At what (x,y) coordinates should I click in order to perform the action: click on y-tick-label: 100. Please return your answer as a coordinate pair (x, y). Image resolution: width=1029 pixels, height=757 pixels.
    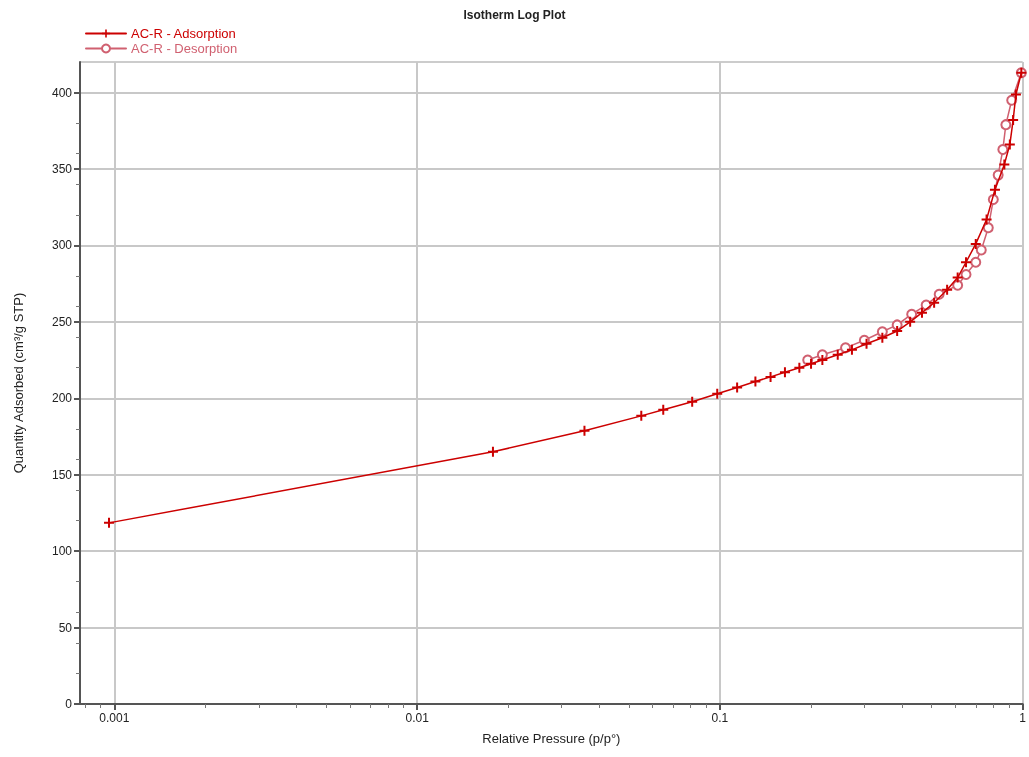
    Looking at the image, I should click on (62, 551).